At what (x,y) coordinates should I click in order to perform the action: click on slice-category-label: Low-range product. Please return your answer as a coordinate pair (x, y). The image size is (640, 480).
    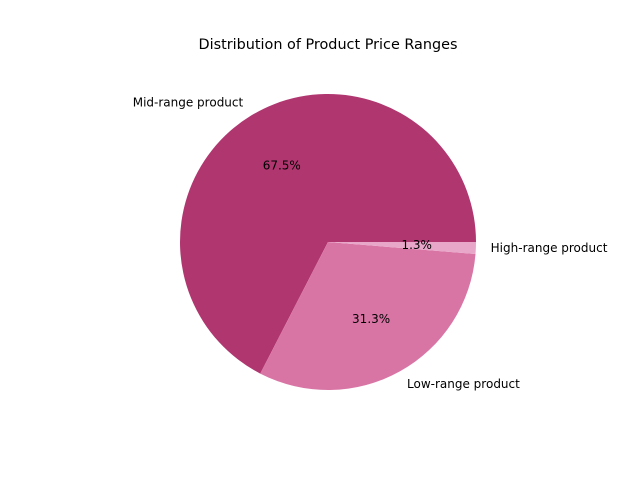
    Looking at the image, I should click on (463, 384).